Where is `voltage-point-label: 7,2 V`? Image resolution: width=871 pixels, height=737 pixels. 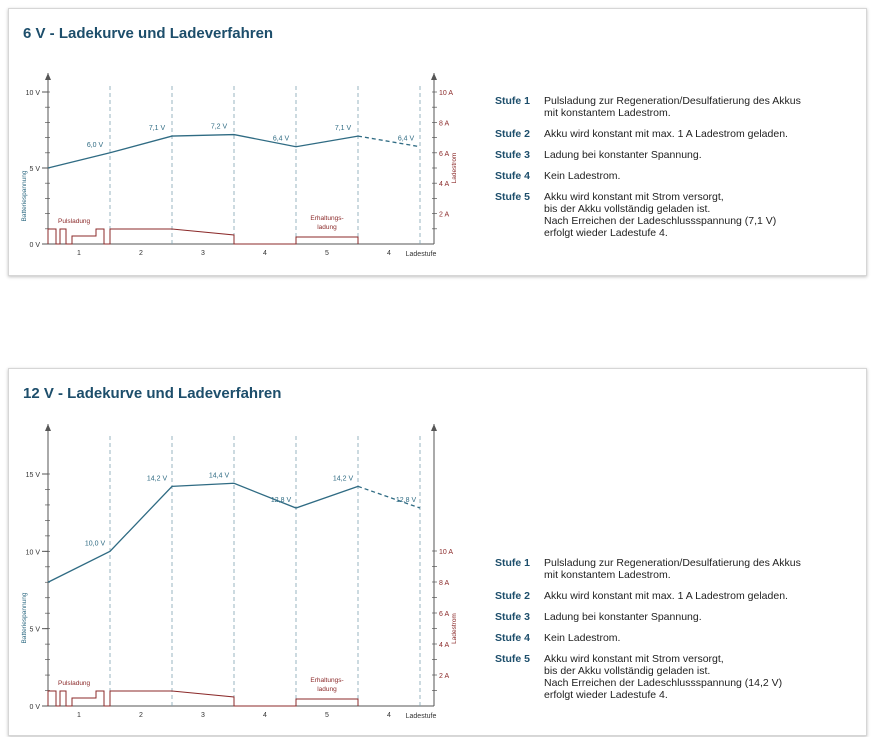
voltage-point-label: 7,2 V is located at coordinates (219, 127).